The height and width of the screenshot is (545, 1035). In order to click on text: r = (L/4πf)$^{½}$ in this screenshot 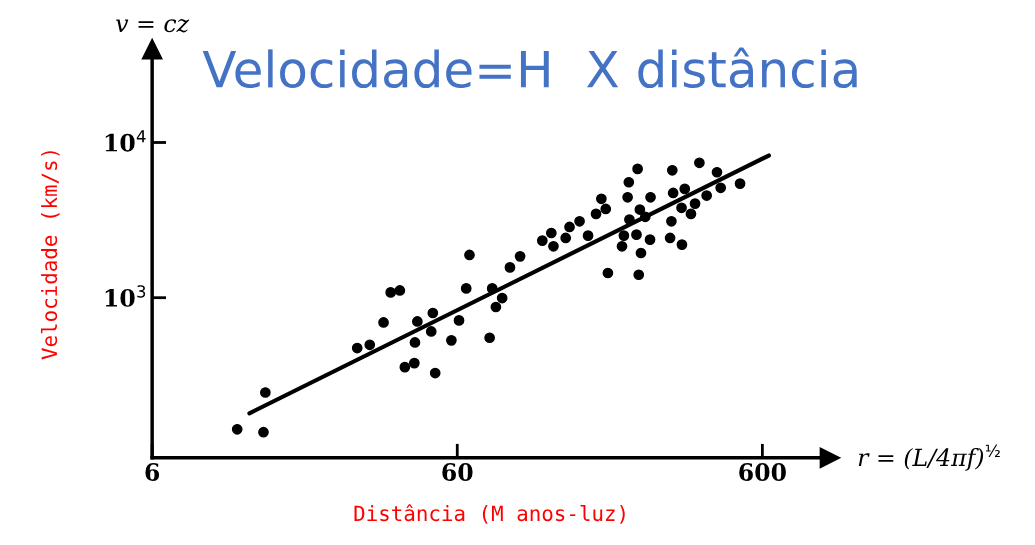, I will do `click(929, 457)`.